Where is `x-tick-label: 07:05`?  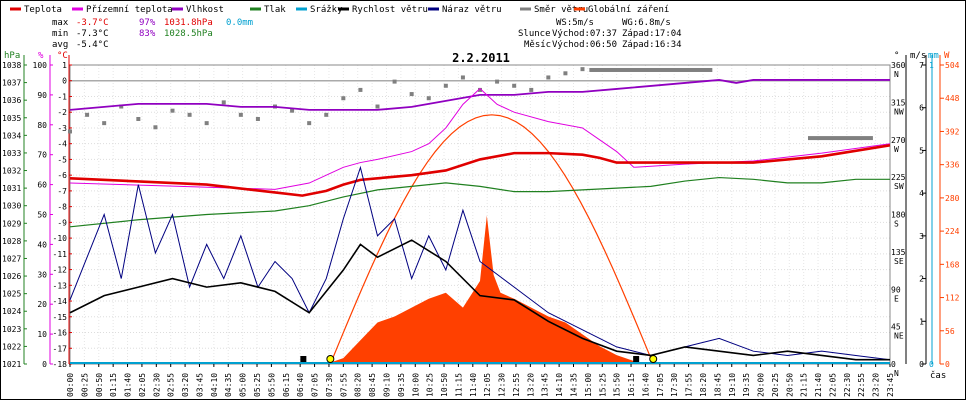
x-tick-label: 07:05 is located at coordinates (315, 385).